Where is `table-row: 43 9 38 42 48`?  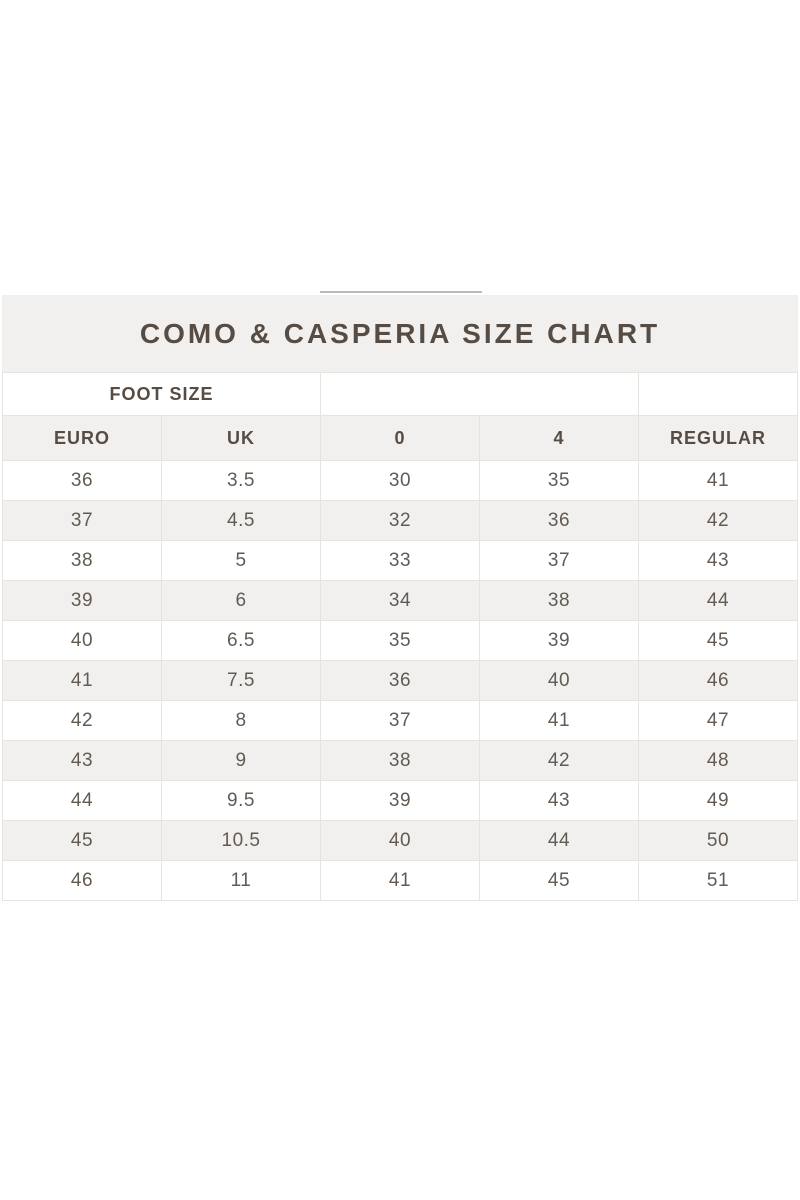 table-row: 43 9 38 42 48 is located at coordinates (400, 760).